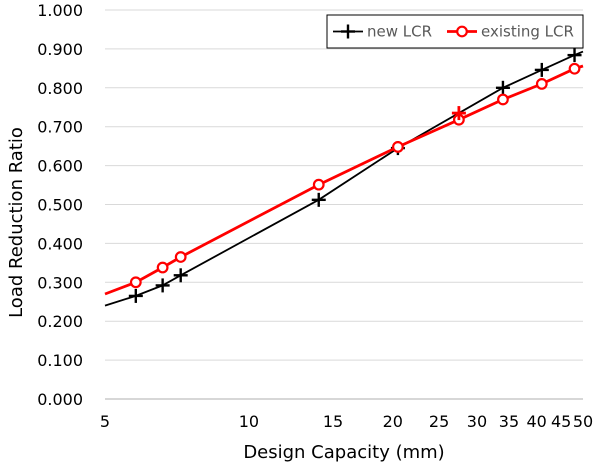 This screenshot has width=600, height=467. I want to click on legend: new LCR existing LCR, so click(455, 31).